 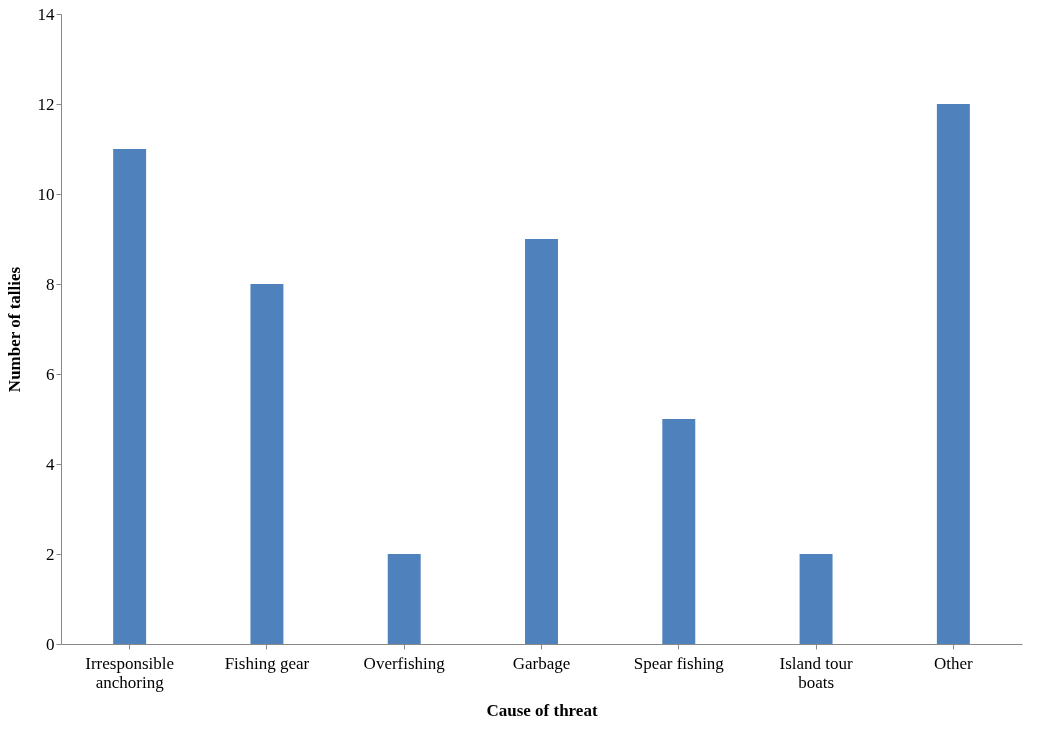 I want to click on x-tick-label: Spear fishing, so click(x=679, y=663).